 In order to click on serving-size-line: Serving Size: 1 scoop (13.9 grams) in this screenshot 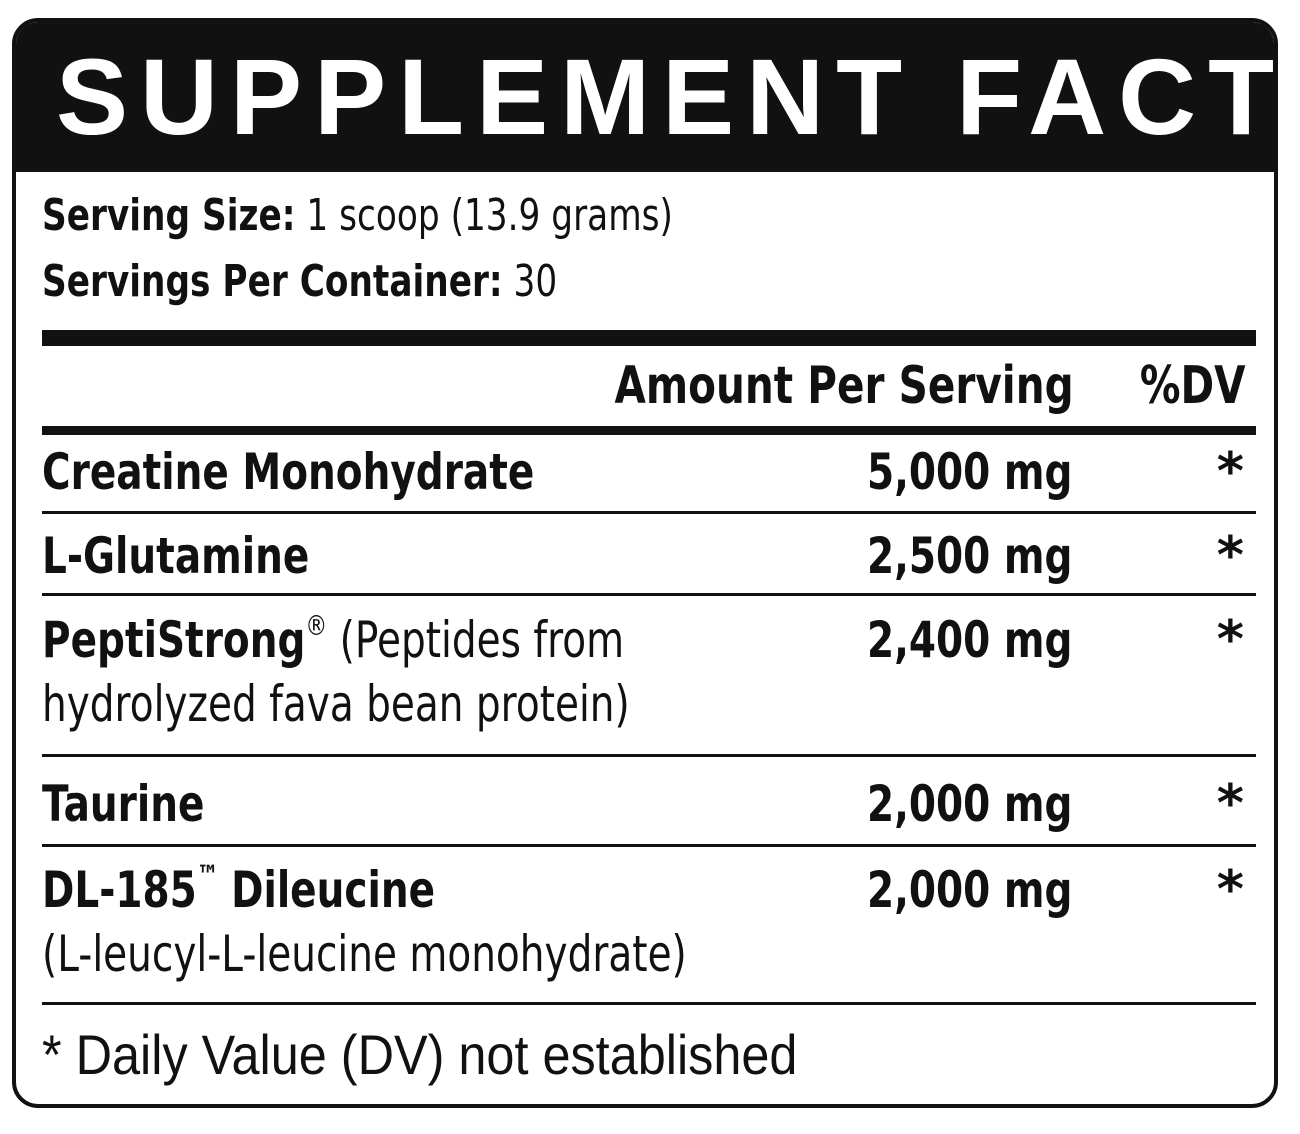, I will do `click(357, 215)`.